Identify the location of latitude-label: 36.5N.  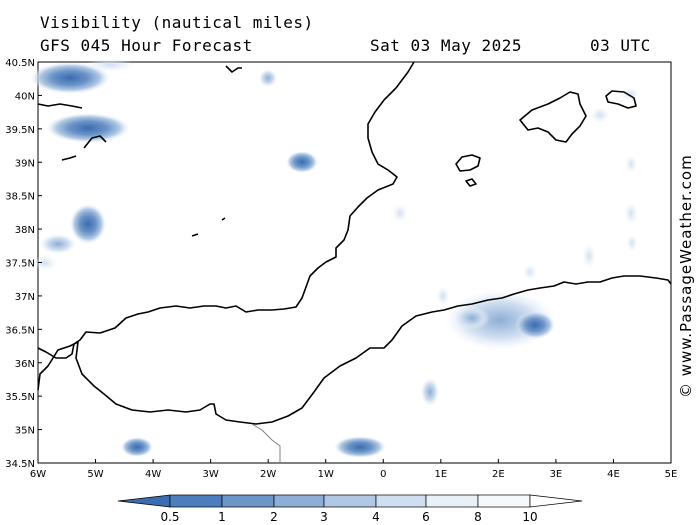
(20, 330).